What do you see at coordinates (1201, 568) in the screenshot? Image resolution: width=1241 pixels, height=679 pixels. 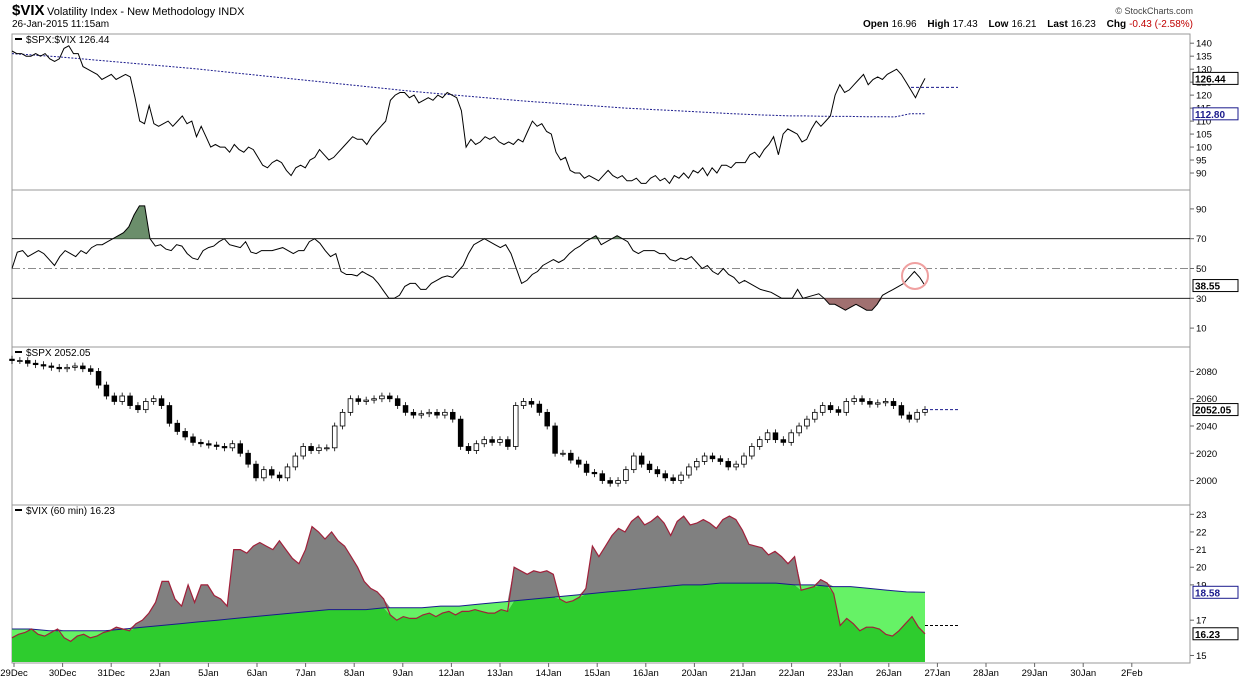 I see `y-tick-label: 20` at bounding box center [1201, 568].